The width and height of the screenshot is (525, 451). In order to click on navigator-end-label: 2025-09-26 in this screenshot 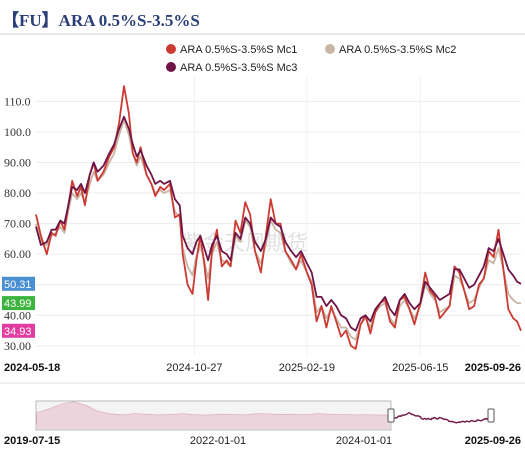, I will do `click(493, 441)`.